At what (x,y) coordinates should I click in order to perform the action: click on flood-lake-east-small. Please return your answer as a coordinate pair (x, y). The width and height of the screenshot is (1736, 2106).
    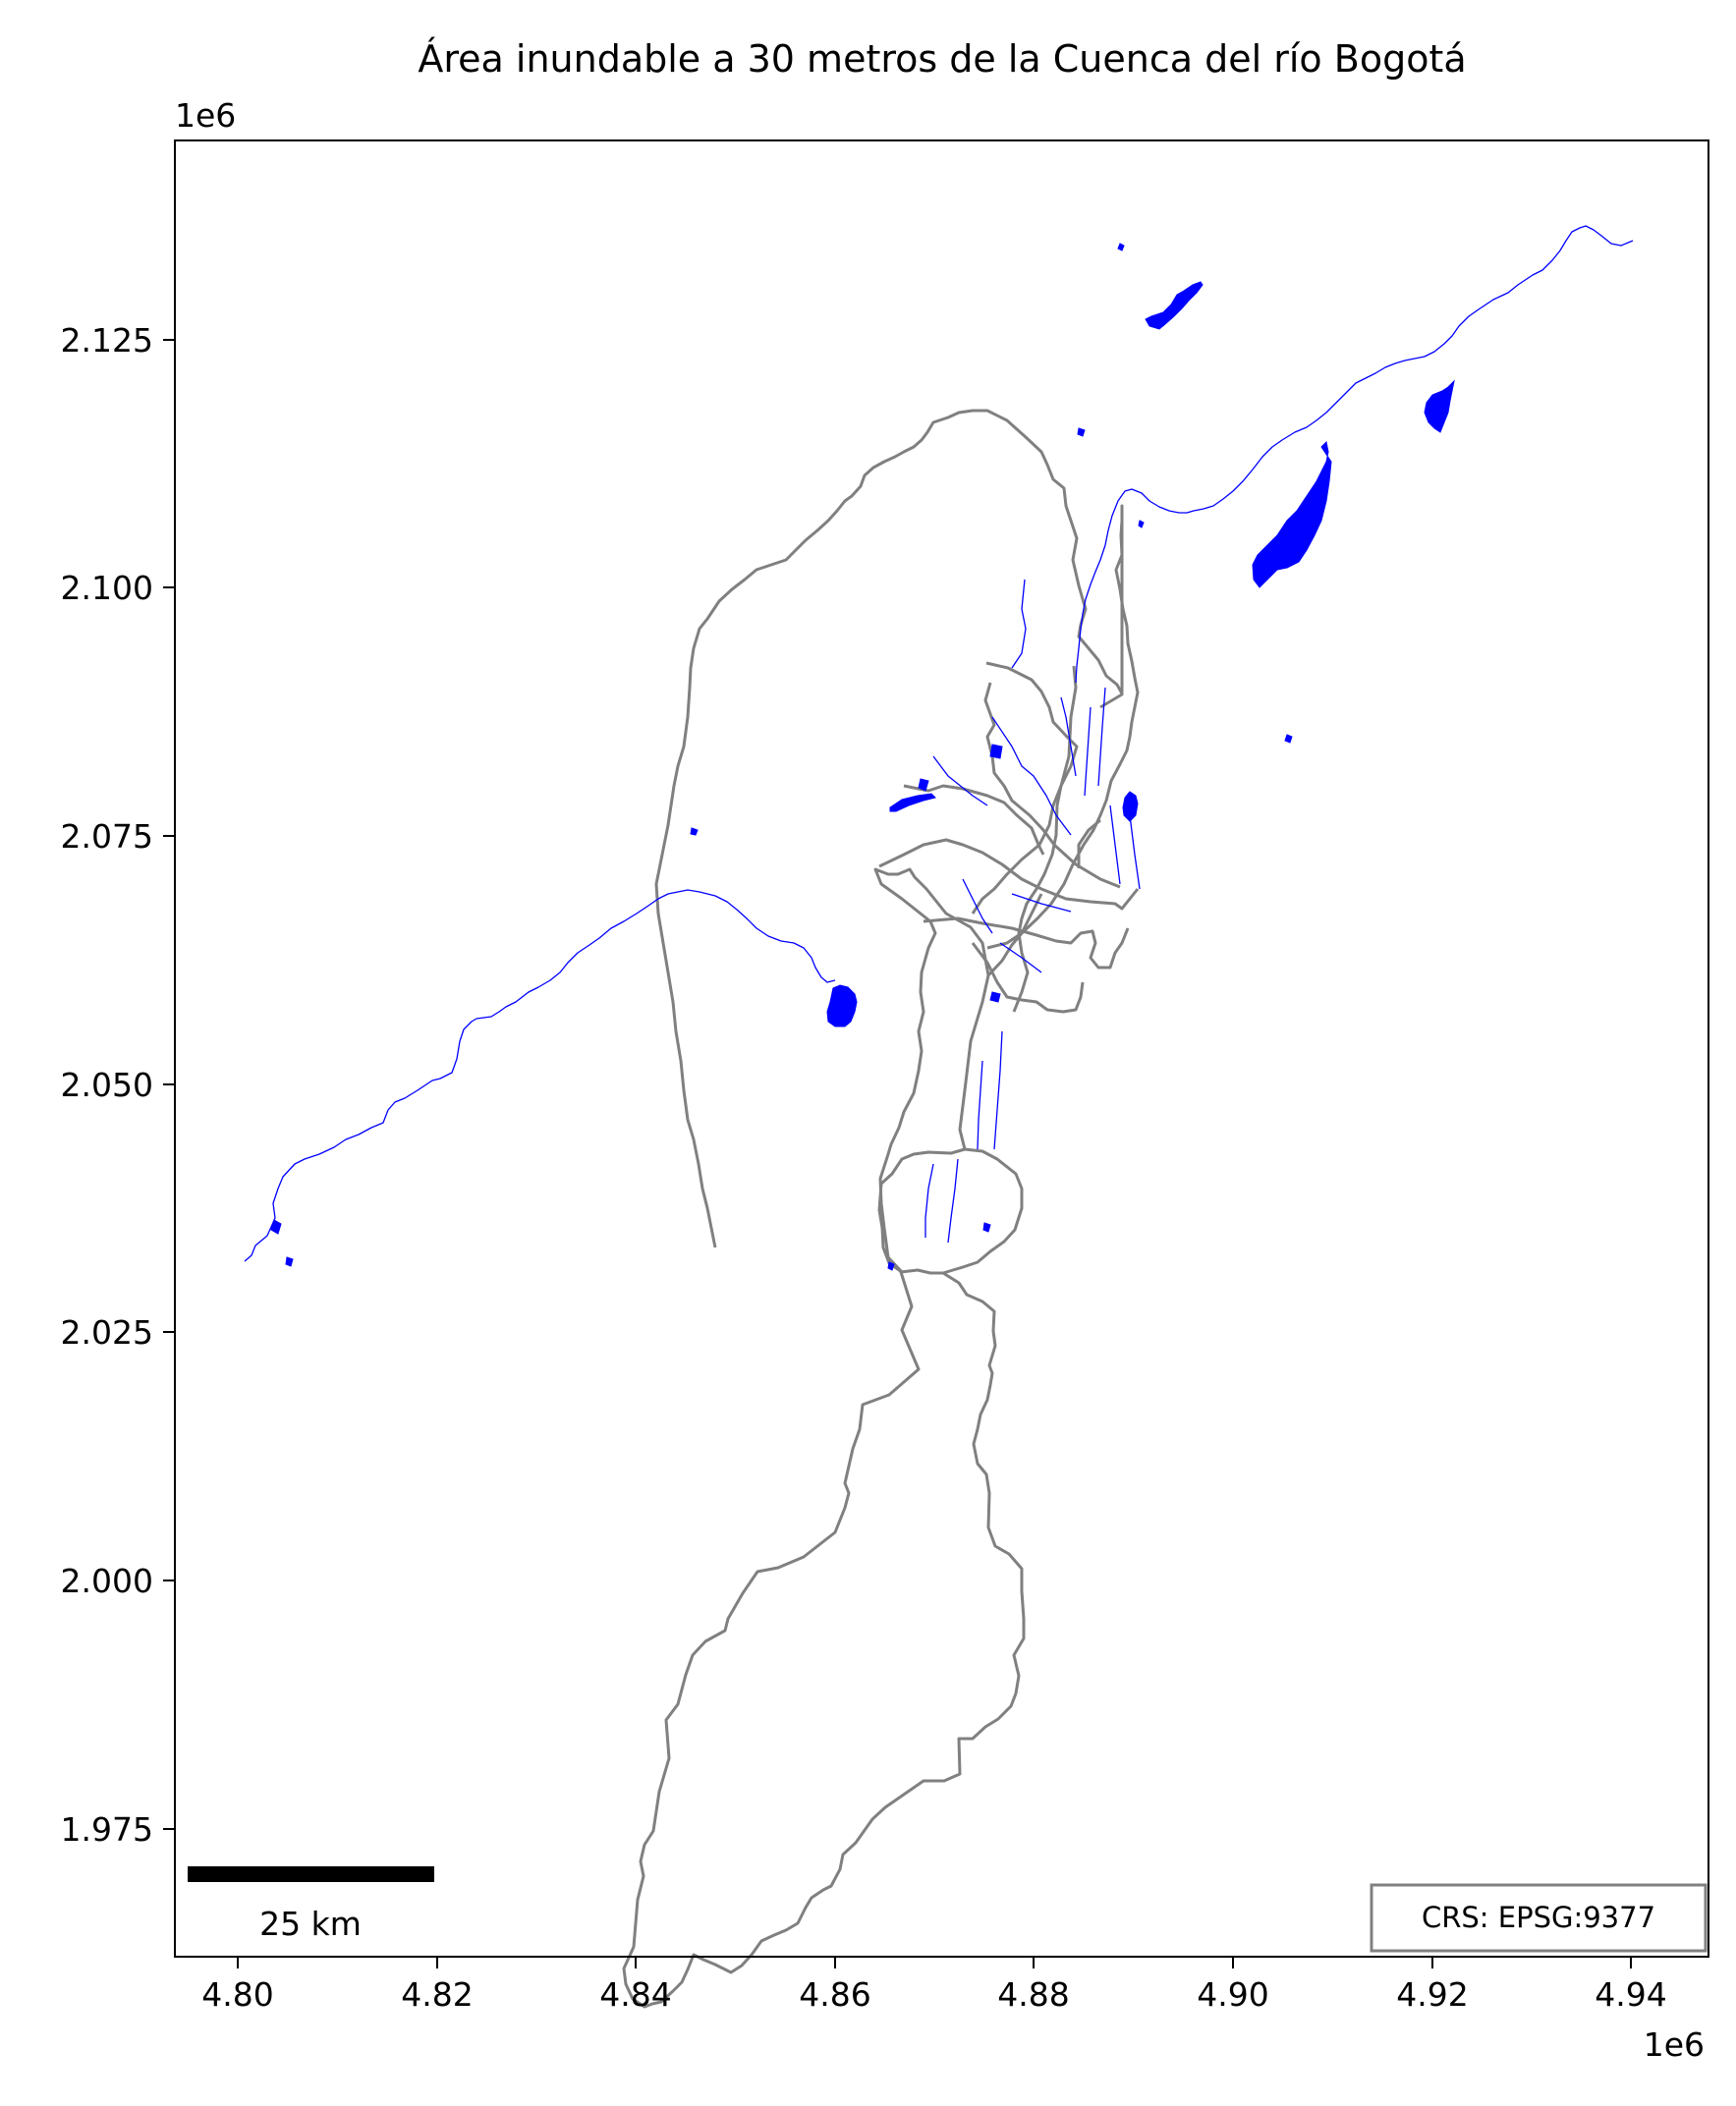
    Looking at the image, I should click on (1130, 806).